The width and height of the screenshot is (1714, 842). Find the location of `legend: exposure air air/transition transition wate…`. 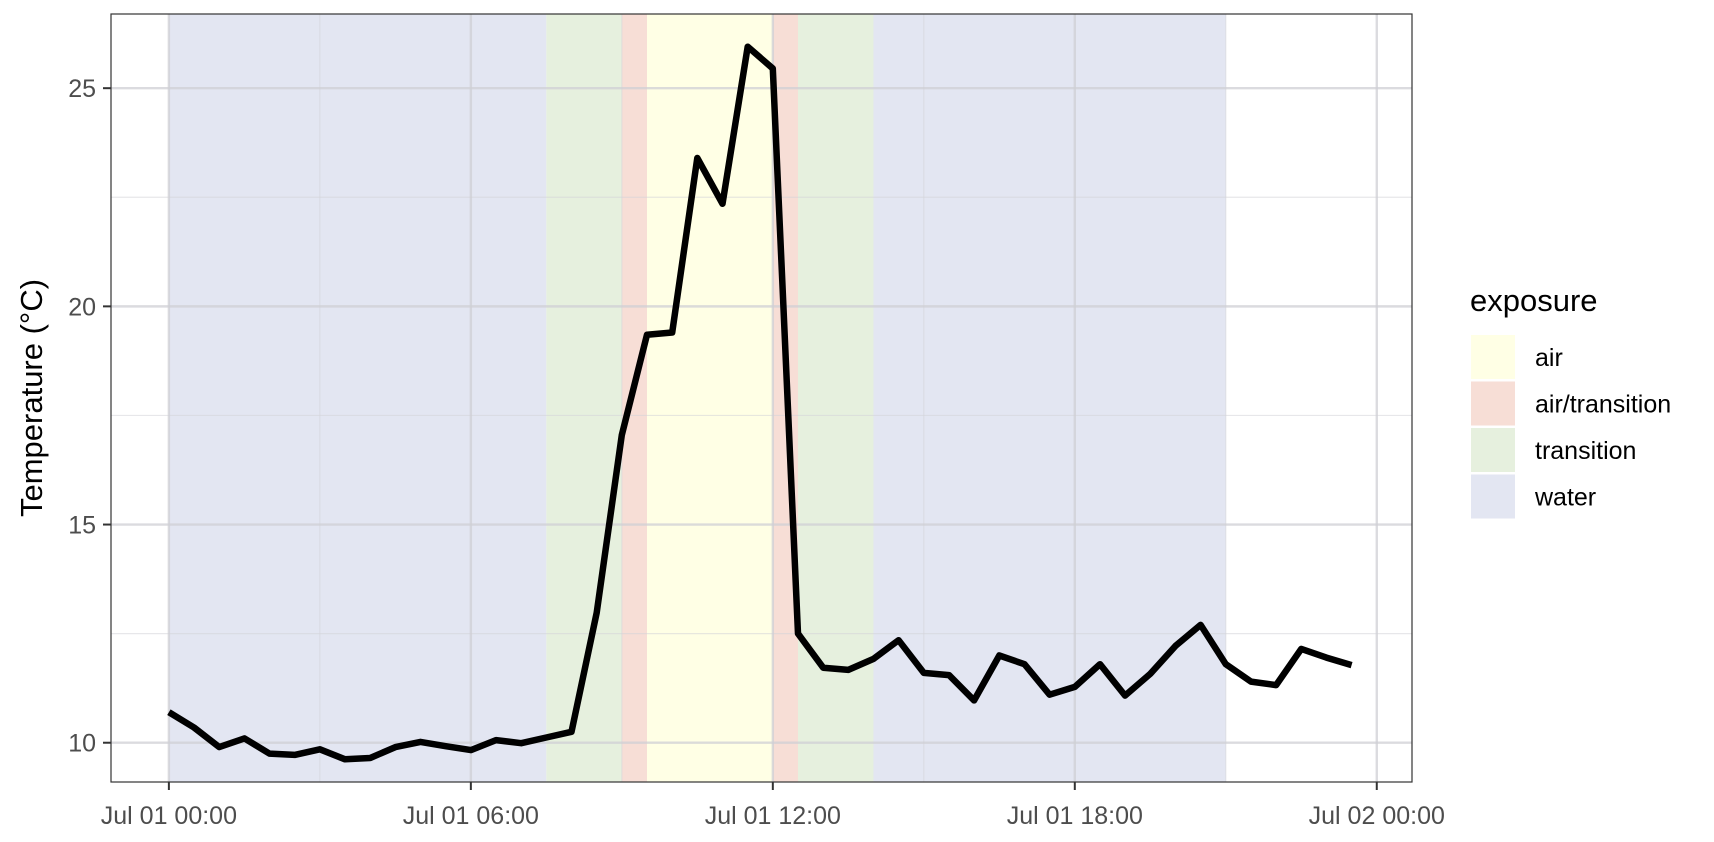

legend: exposure air air/transition transition wate… is located at coordinates (1570, 401).